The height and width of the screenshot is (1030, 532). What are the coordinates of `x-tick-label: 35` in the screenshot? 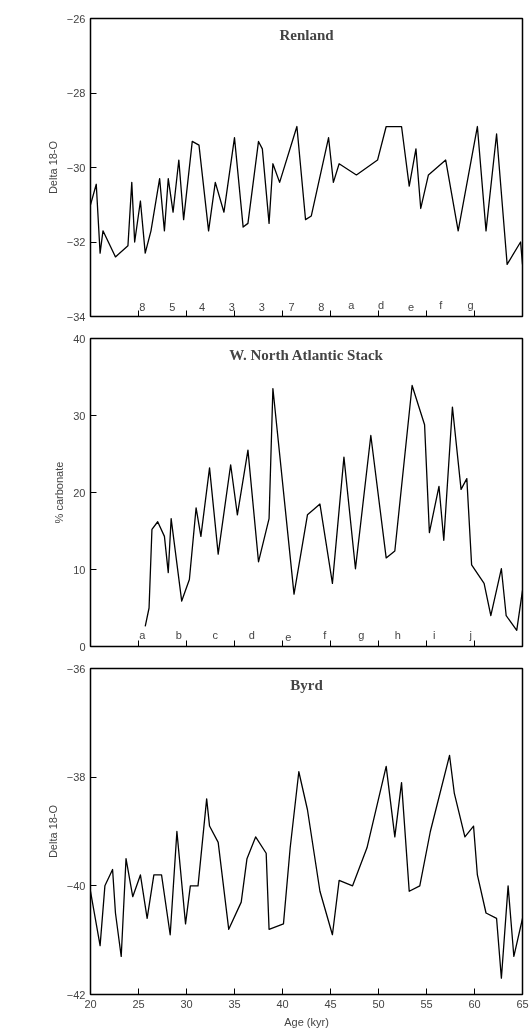 It's located at (234, 1003).